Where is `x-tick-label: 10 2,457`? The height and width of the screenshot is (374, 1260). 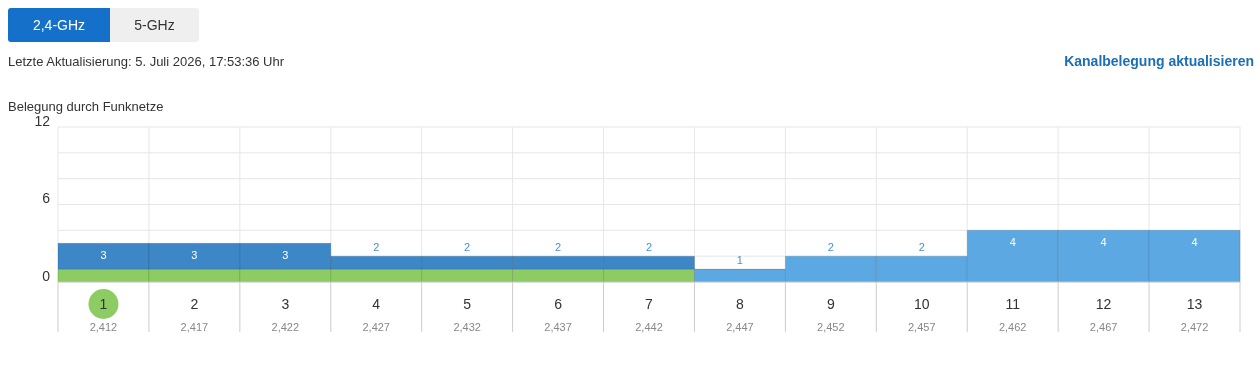 x-tick-label: 10 2,457 is located at coordinates (922, 314).